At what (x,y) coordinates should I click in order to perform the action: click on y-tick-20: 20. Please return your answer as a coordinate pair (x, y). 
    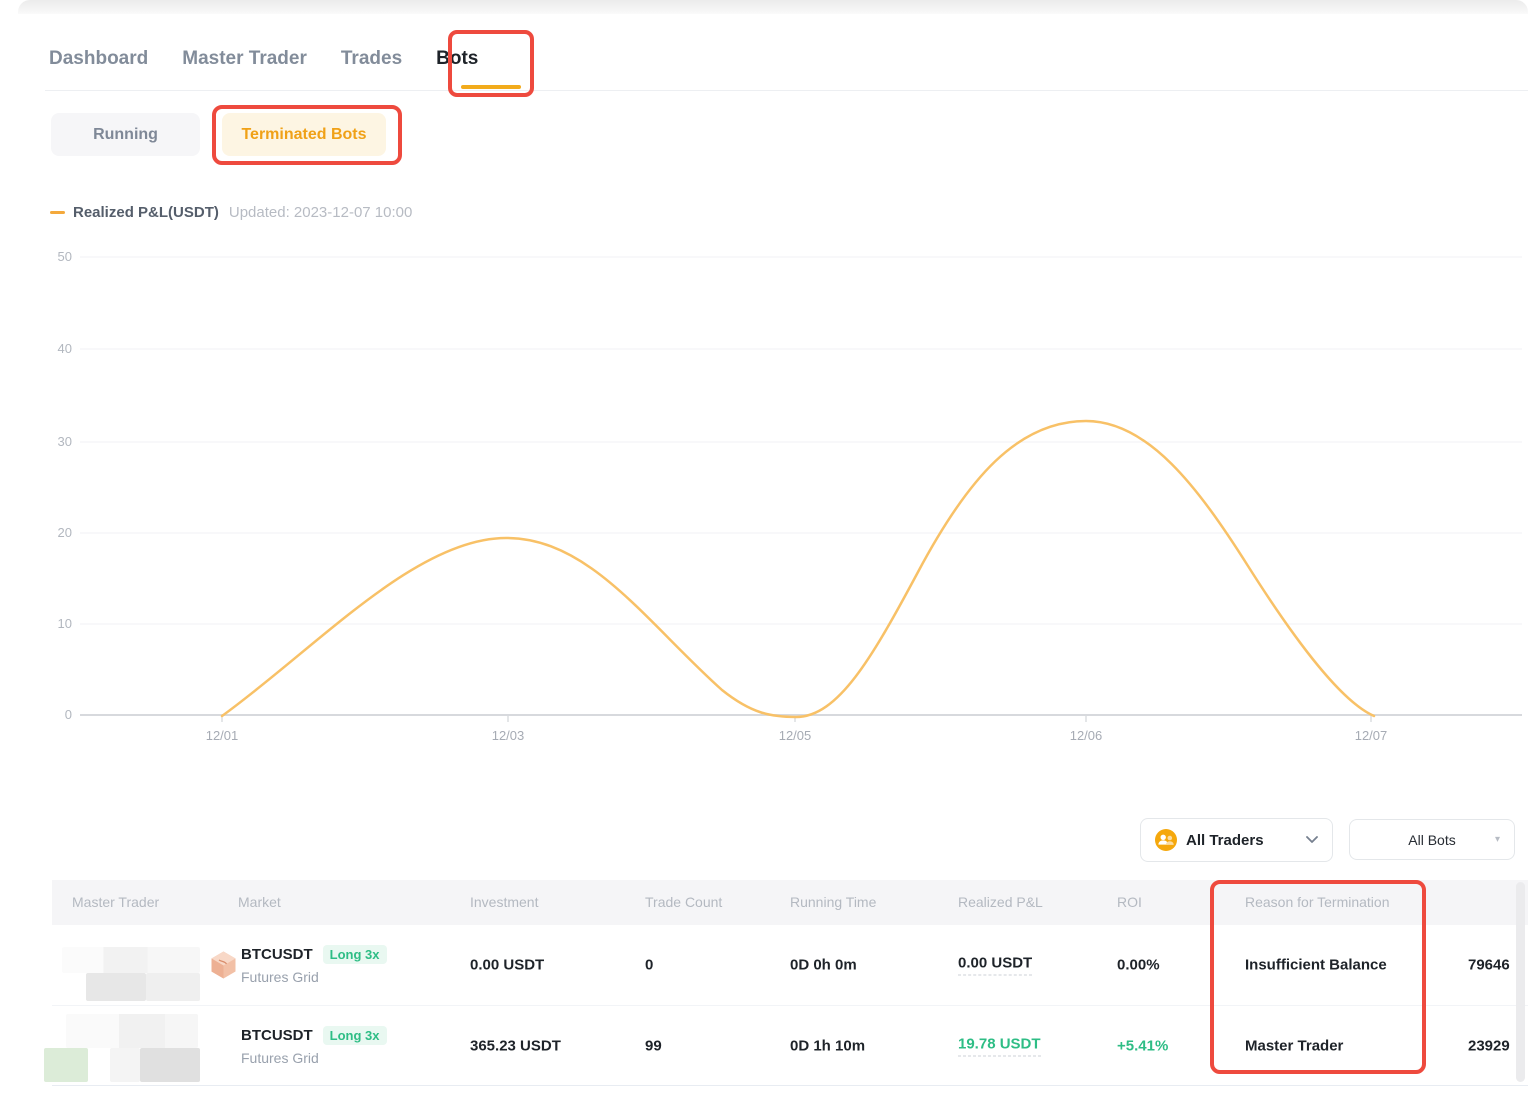
    Looking at the image, I should click on (64, 532).